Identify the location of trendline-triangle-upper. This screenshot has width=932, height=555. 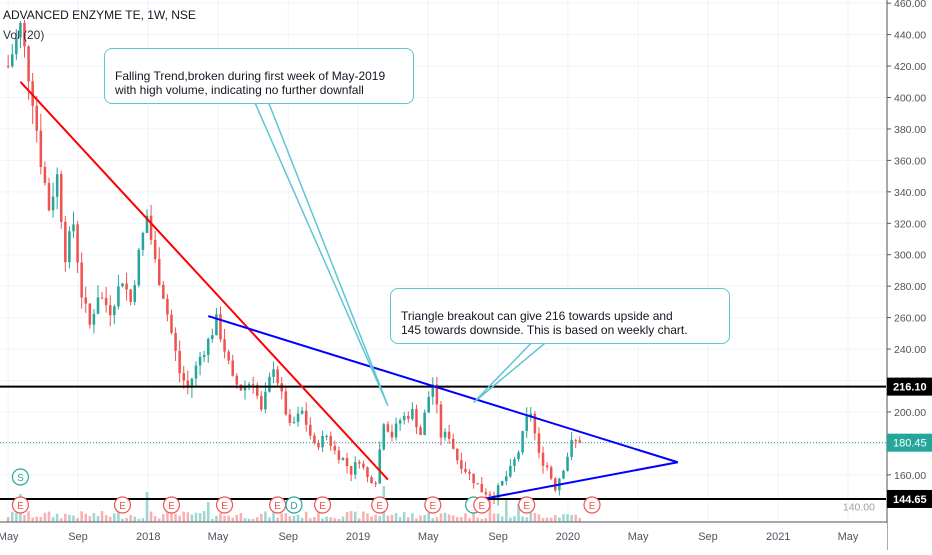
(443, 389).